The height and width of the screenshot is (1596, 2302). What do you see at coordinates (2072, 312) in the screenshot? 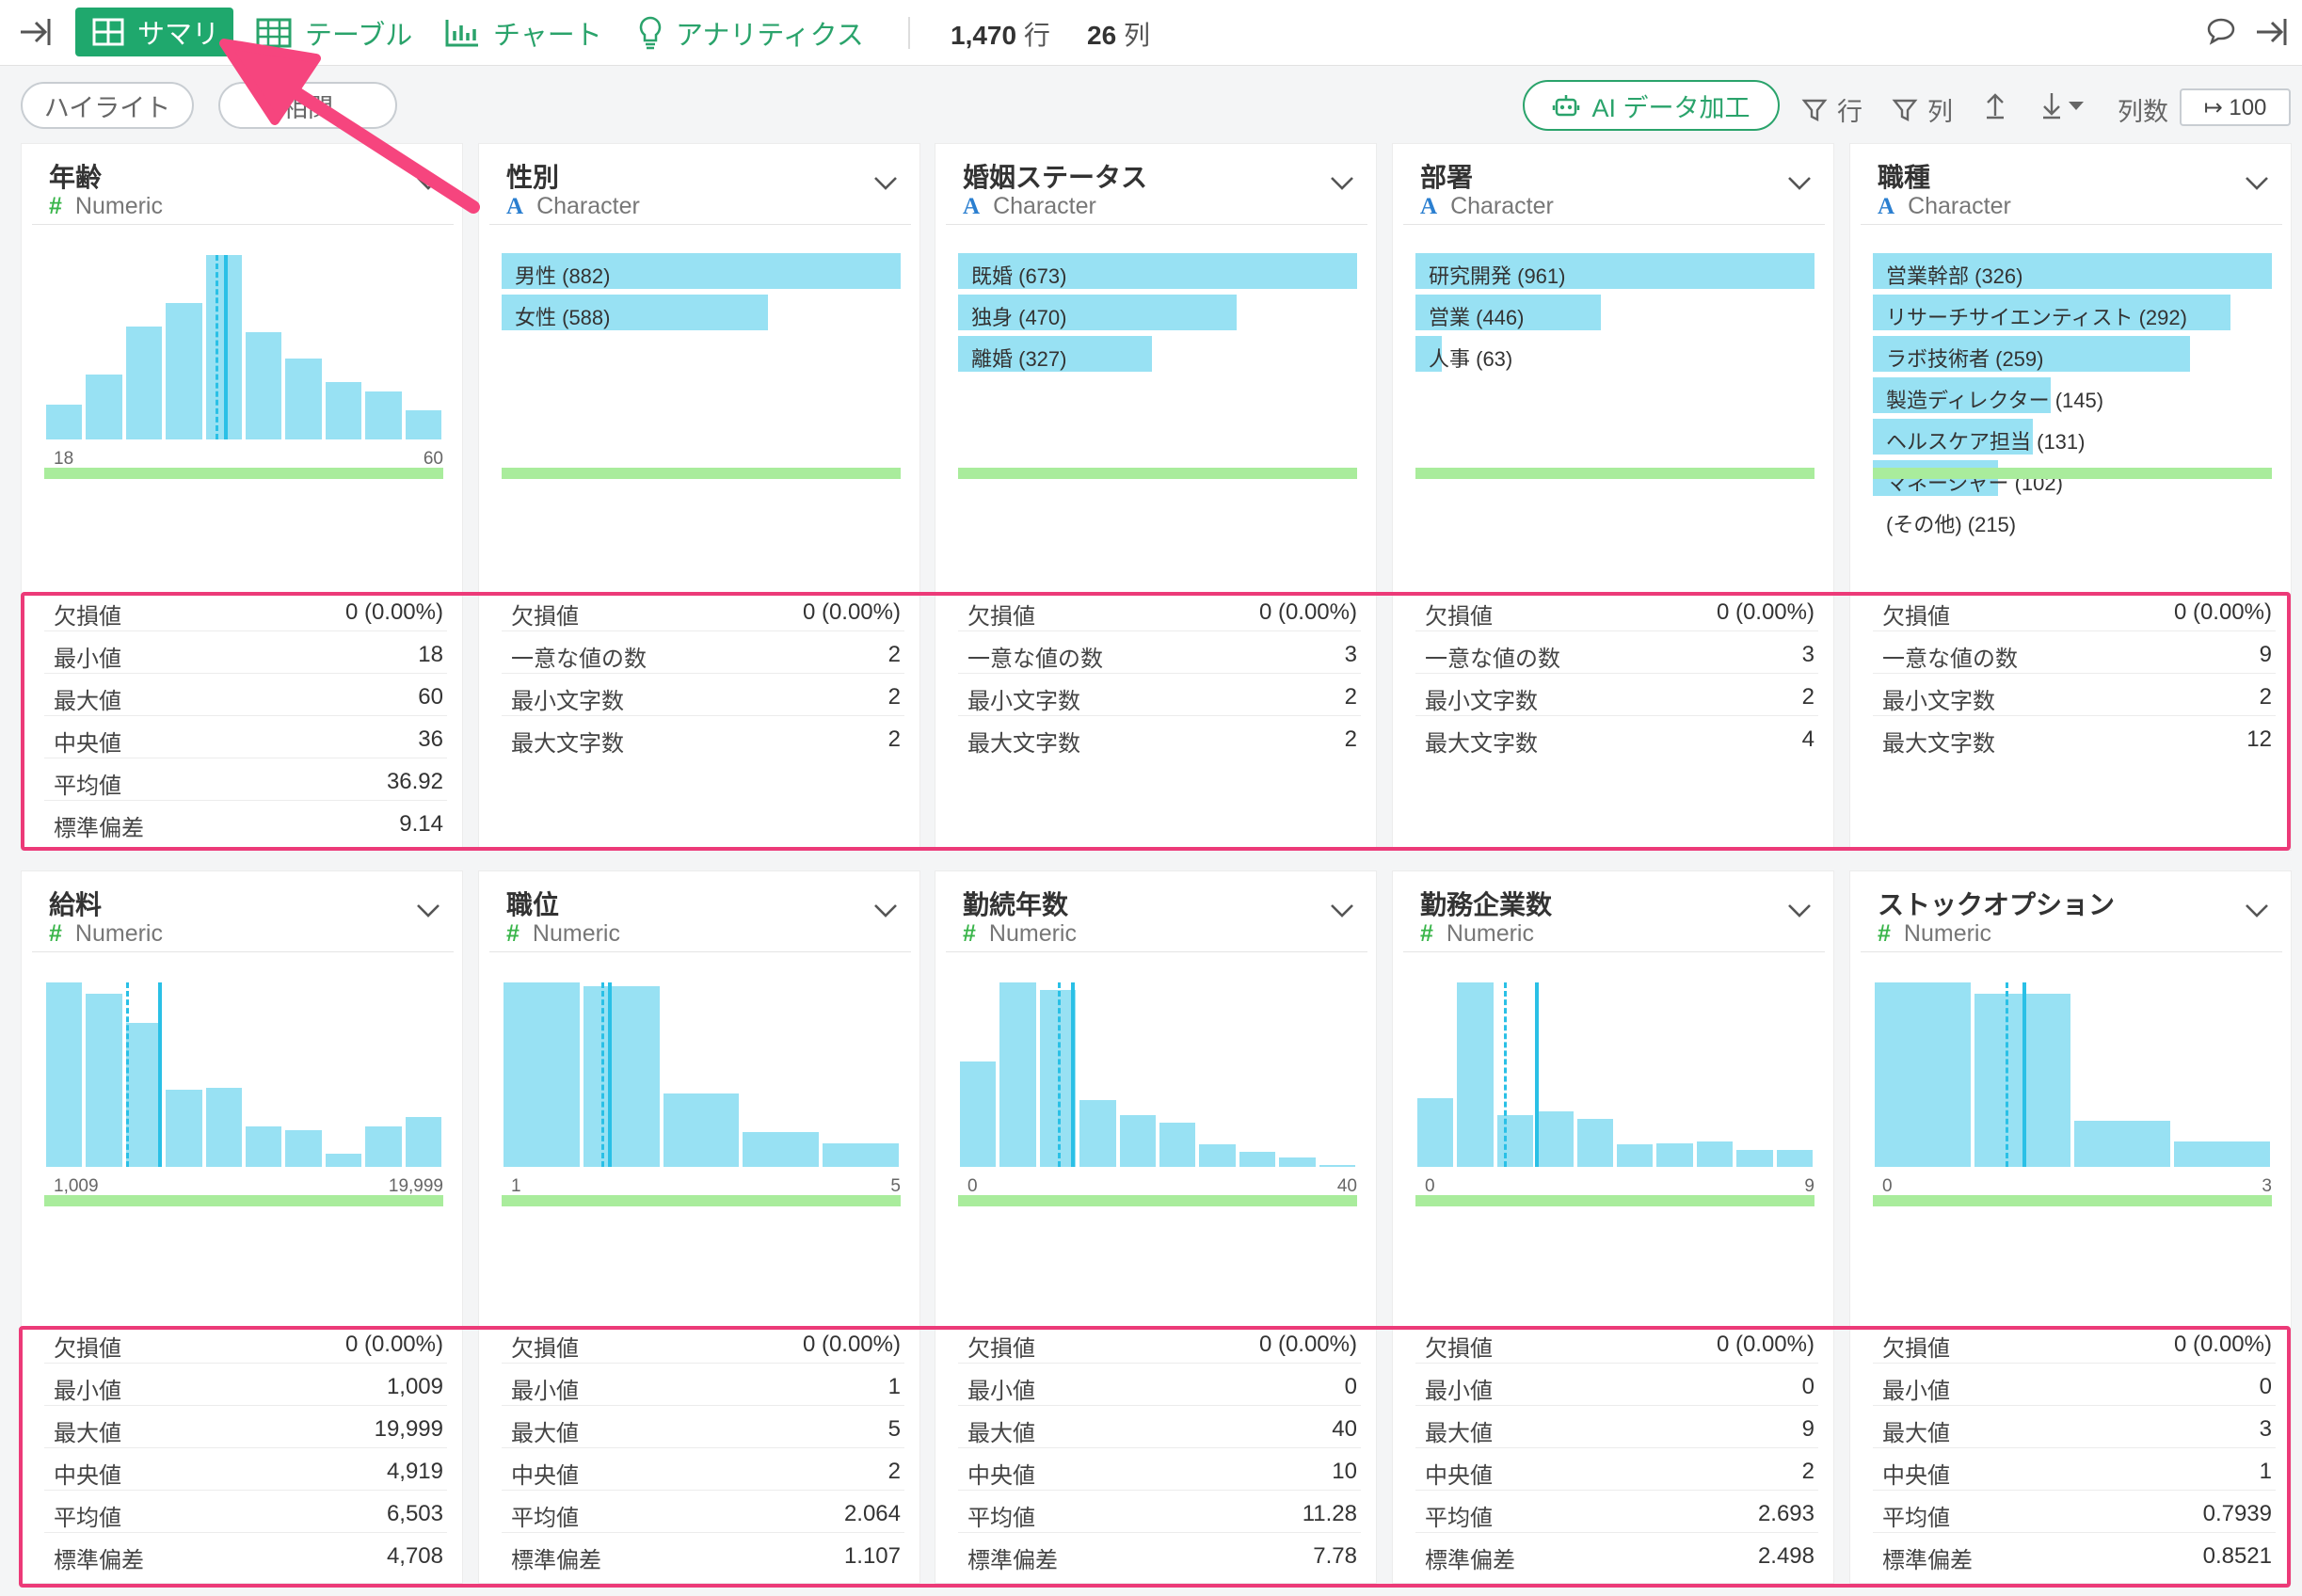
I see `category-bar: リサーチサイエンティスト (292)` at bounding box center [2072, 312].